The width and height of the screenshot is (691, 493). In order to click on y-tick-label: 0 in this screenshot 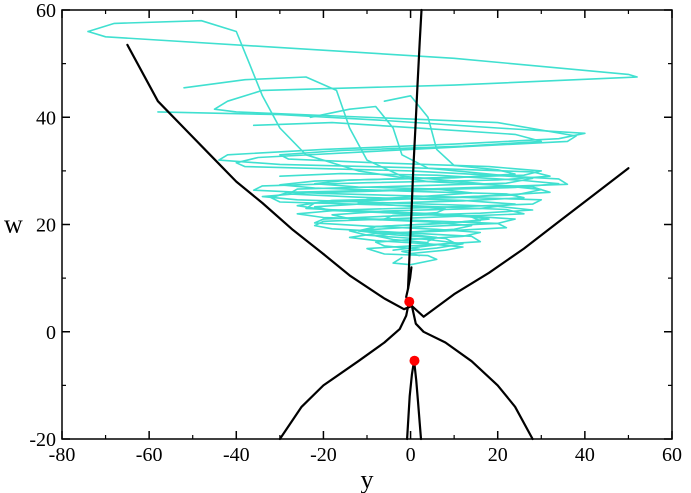, I will do `click(51, 333)`.